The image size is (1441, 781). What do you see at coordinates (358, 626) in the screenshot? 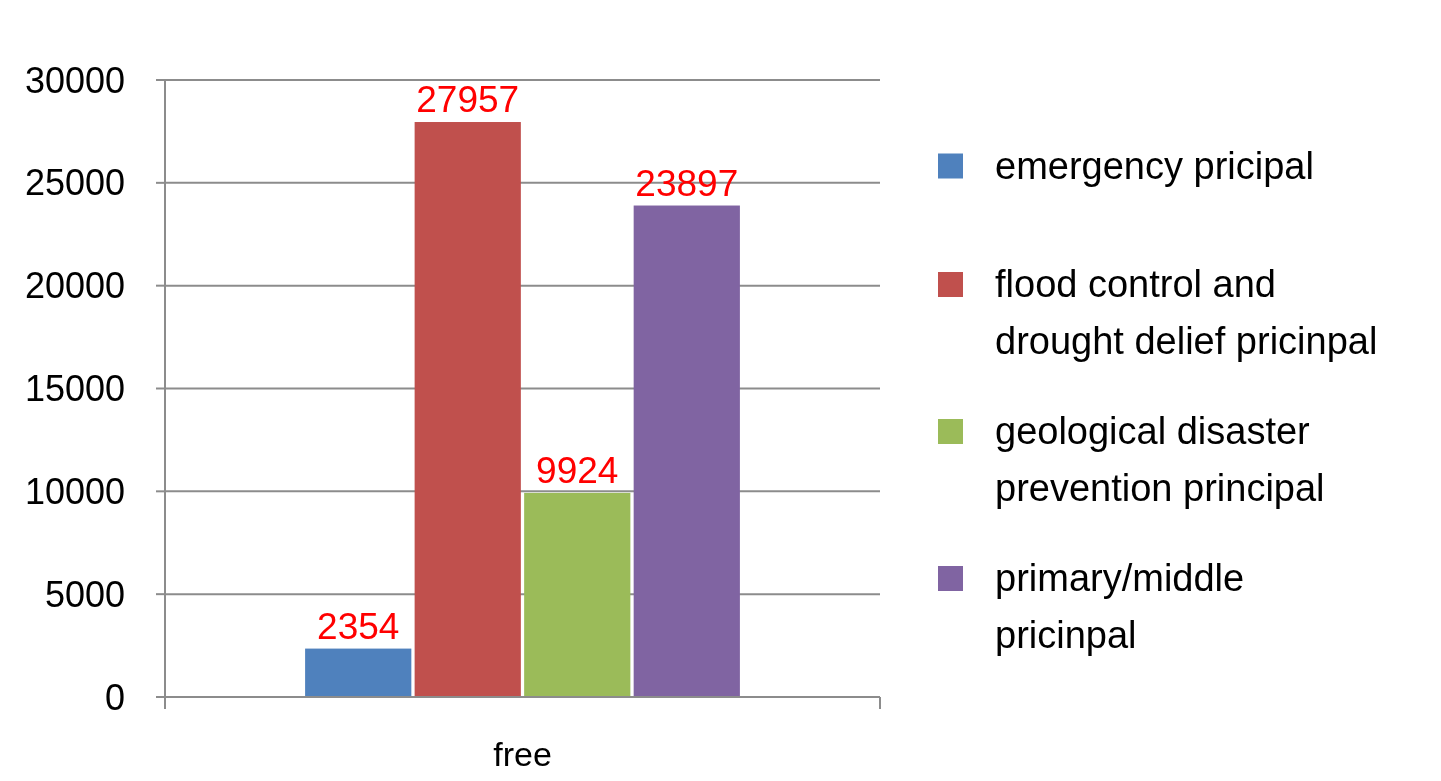
I see `data-label: 2354` at bounding box center [358, 626].